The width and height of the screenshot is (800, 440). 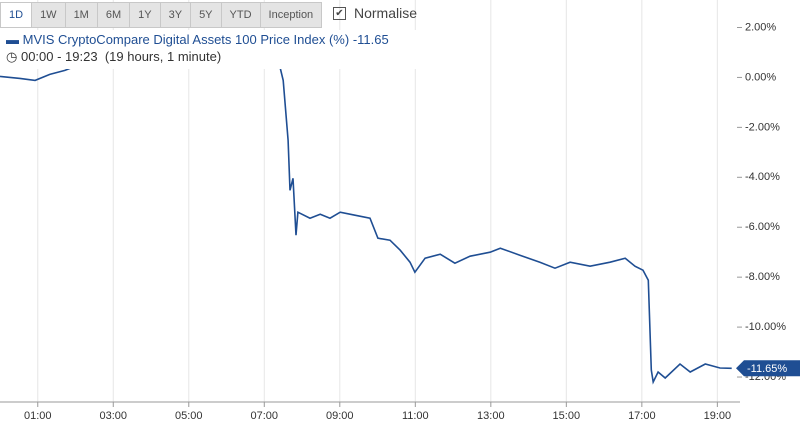 I want to click on value-label: -11.65%, so click(x=767, y=369).